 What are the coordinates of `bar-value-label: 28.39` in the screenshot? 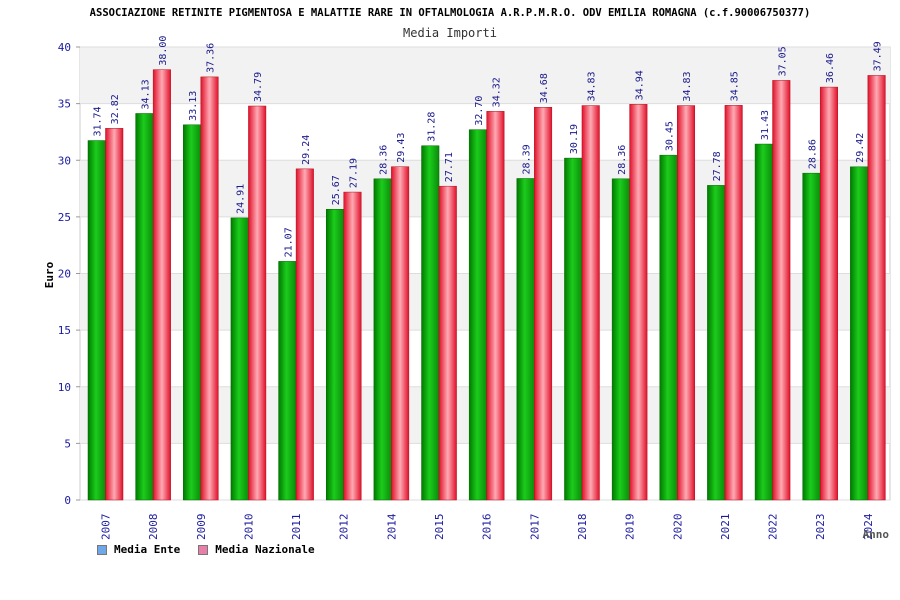 It's located at (527, 159).